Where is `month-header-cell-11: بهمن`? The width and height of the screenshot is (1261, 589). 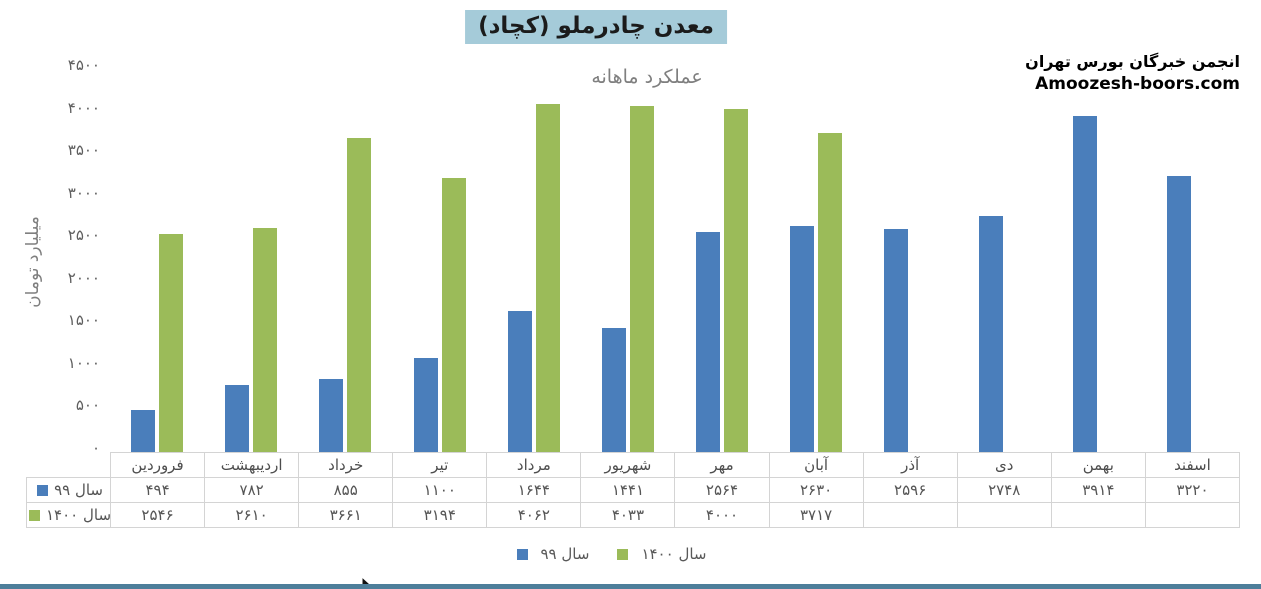 month-header-cell-11: بهمن is located at coordinates (1098, 465).